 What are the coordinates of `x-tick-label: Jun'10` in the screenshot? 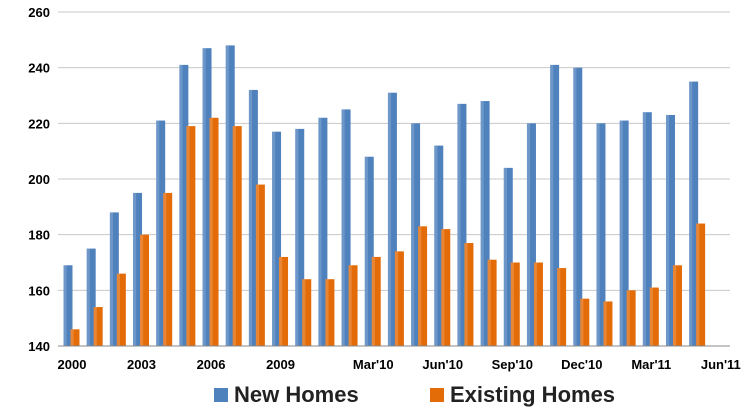 It's located at (442, 364).